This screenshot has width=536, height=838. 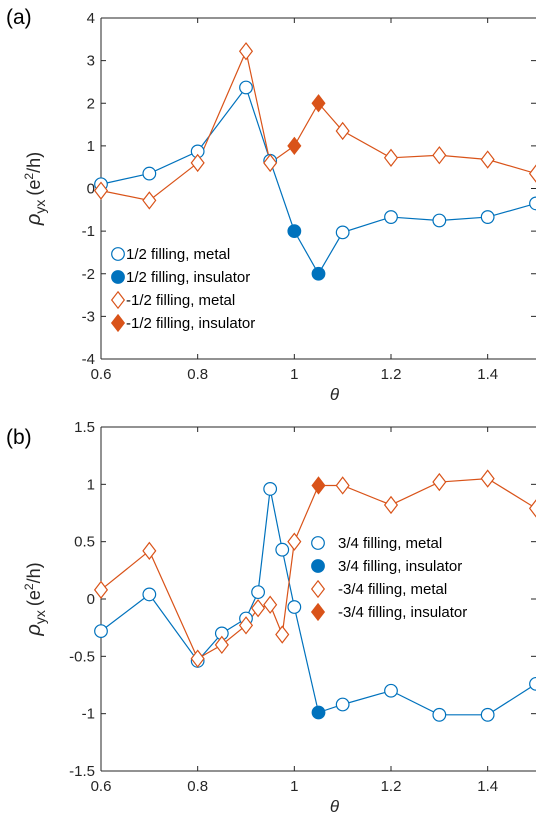 I want to click on legend-entry: 3/4 filling, metal, so click(x=390, y=543).